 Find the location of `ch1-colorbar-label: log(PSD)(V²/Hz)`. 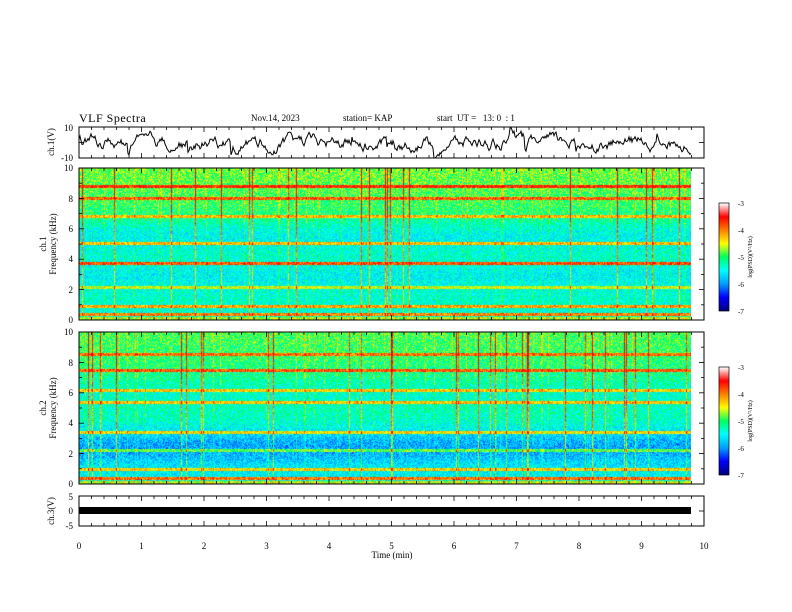

ch1-colorbar-label: log(PSD)(V²/Hz) is located at coordinates (750, 256).